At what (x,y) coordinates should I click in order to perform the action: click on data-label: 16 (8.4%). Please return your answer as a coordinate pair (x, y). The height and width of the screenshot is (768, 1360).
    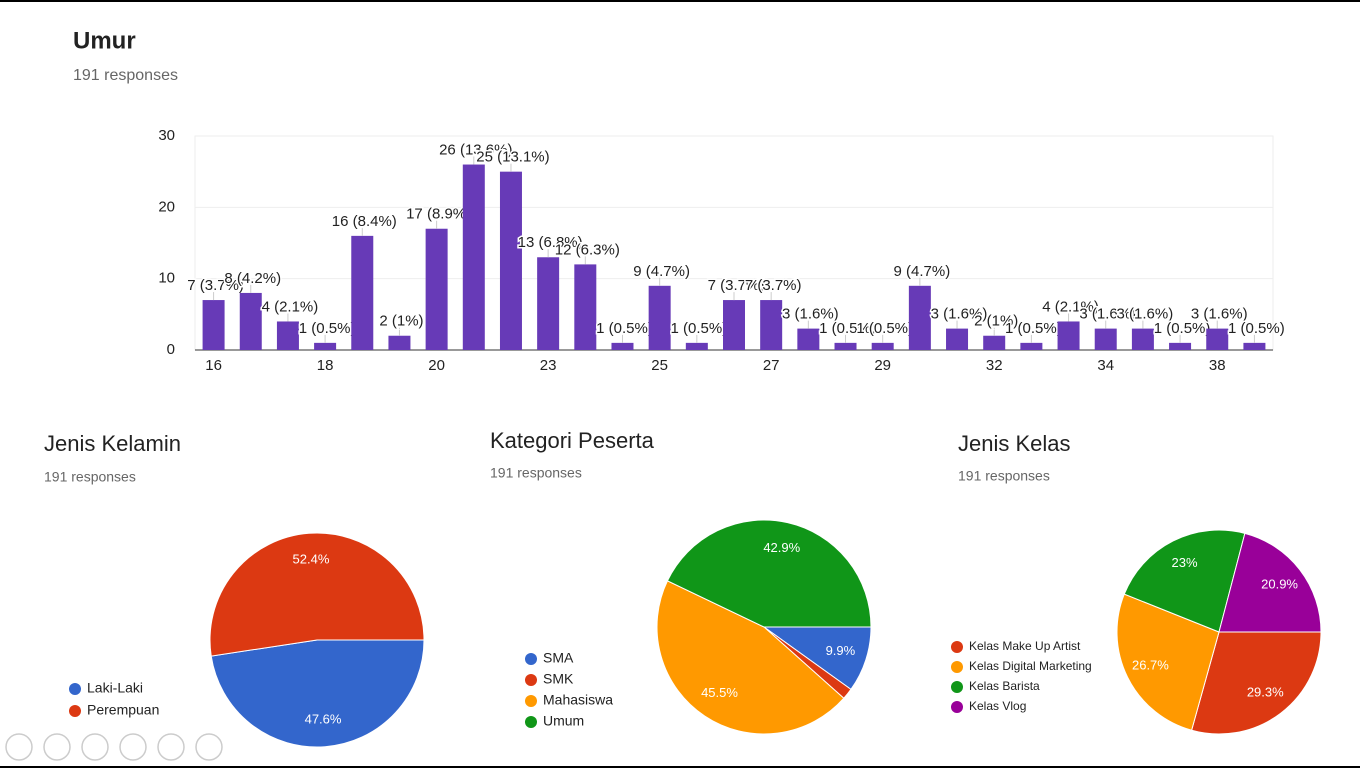
    Looking at the image, I should click on (364, 221).